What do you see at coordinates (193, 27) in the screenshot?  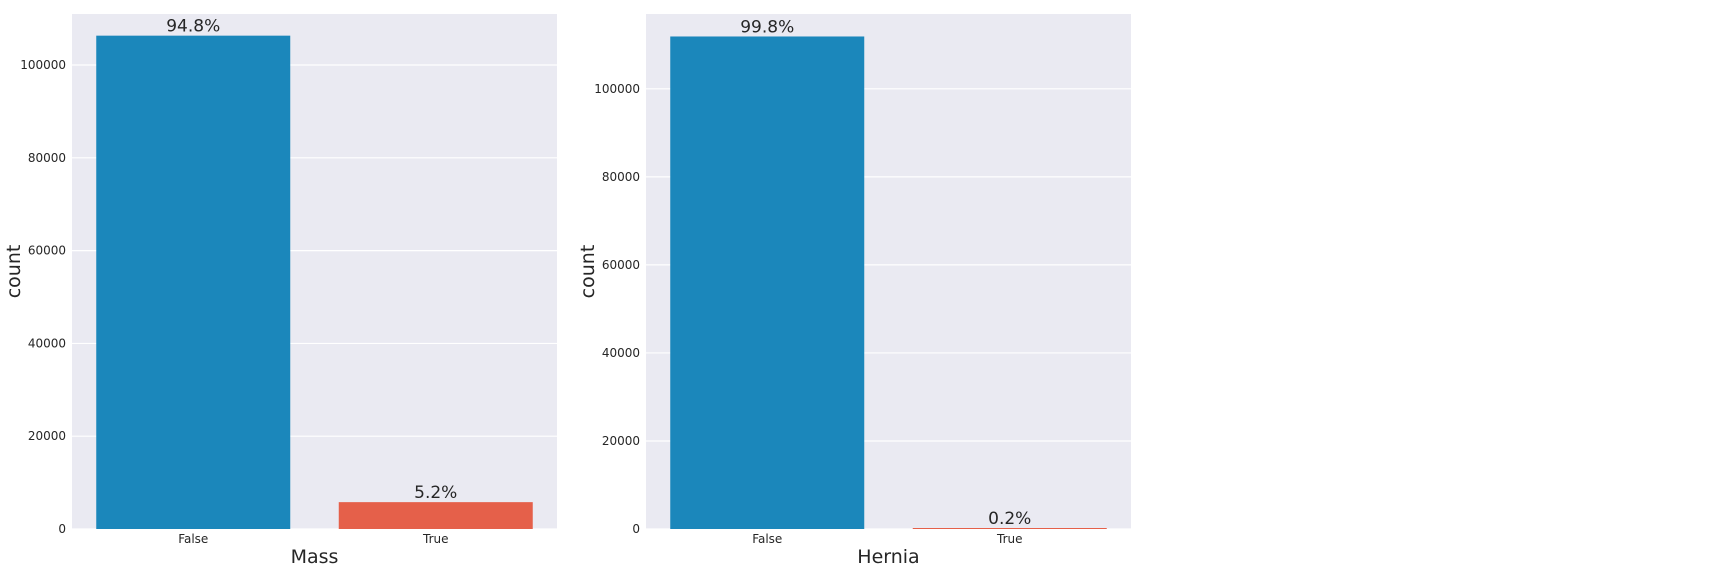 I see `bar-value-label: 94.8%` at bounding box center [193, 27].